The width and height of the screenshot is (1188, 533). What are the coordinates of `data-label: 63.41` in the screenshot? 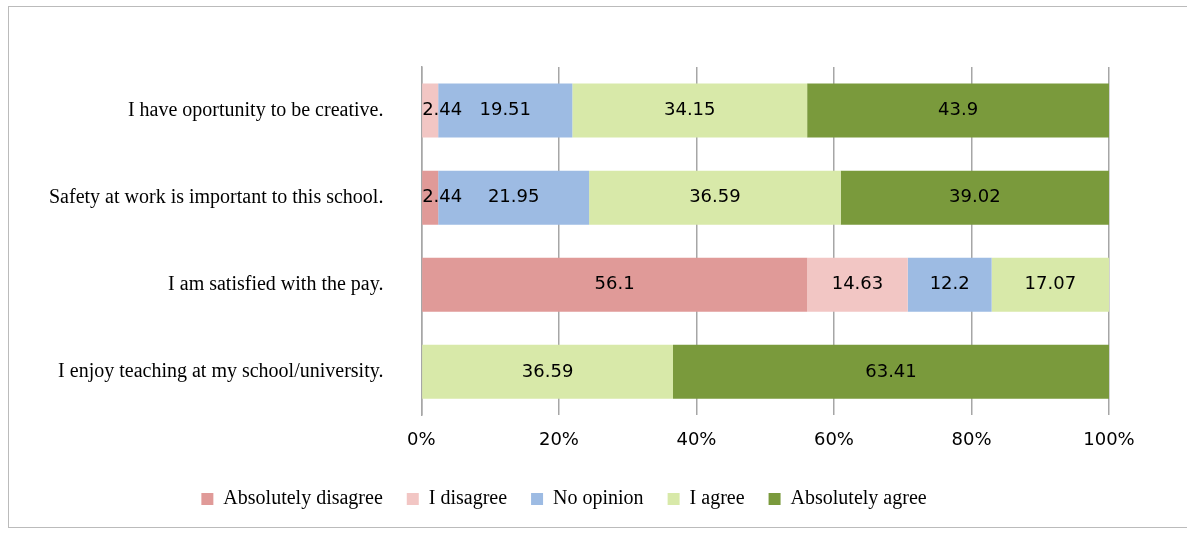 It's located at (891, 370).